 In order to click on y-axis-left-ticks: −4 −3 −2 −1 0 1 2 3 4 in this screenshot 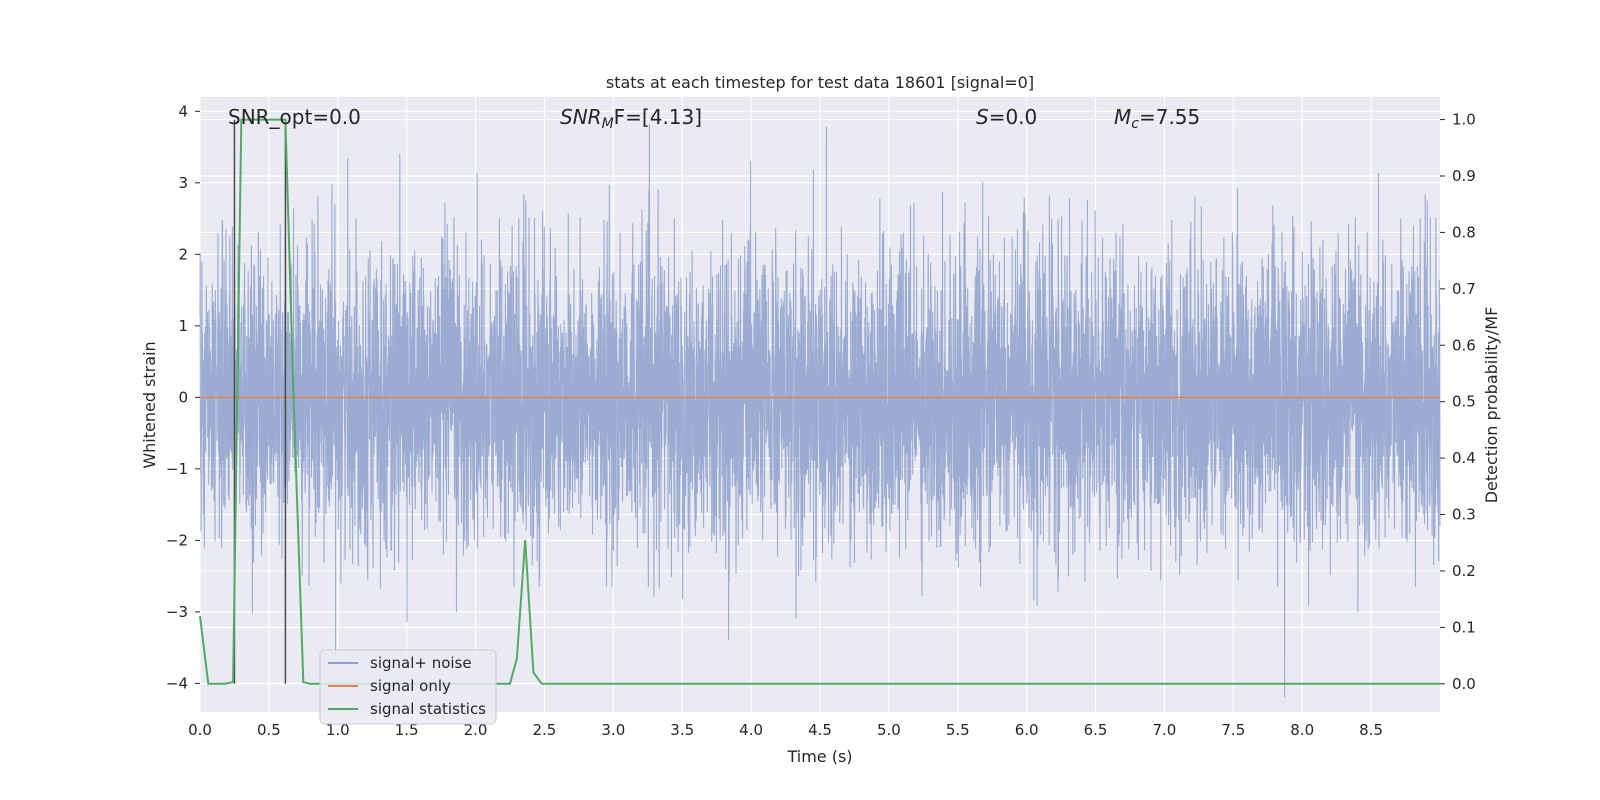, I will do `click(183, 397)`.